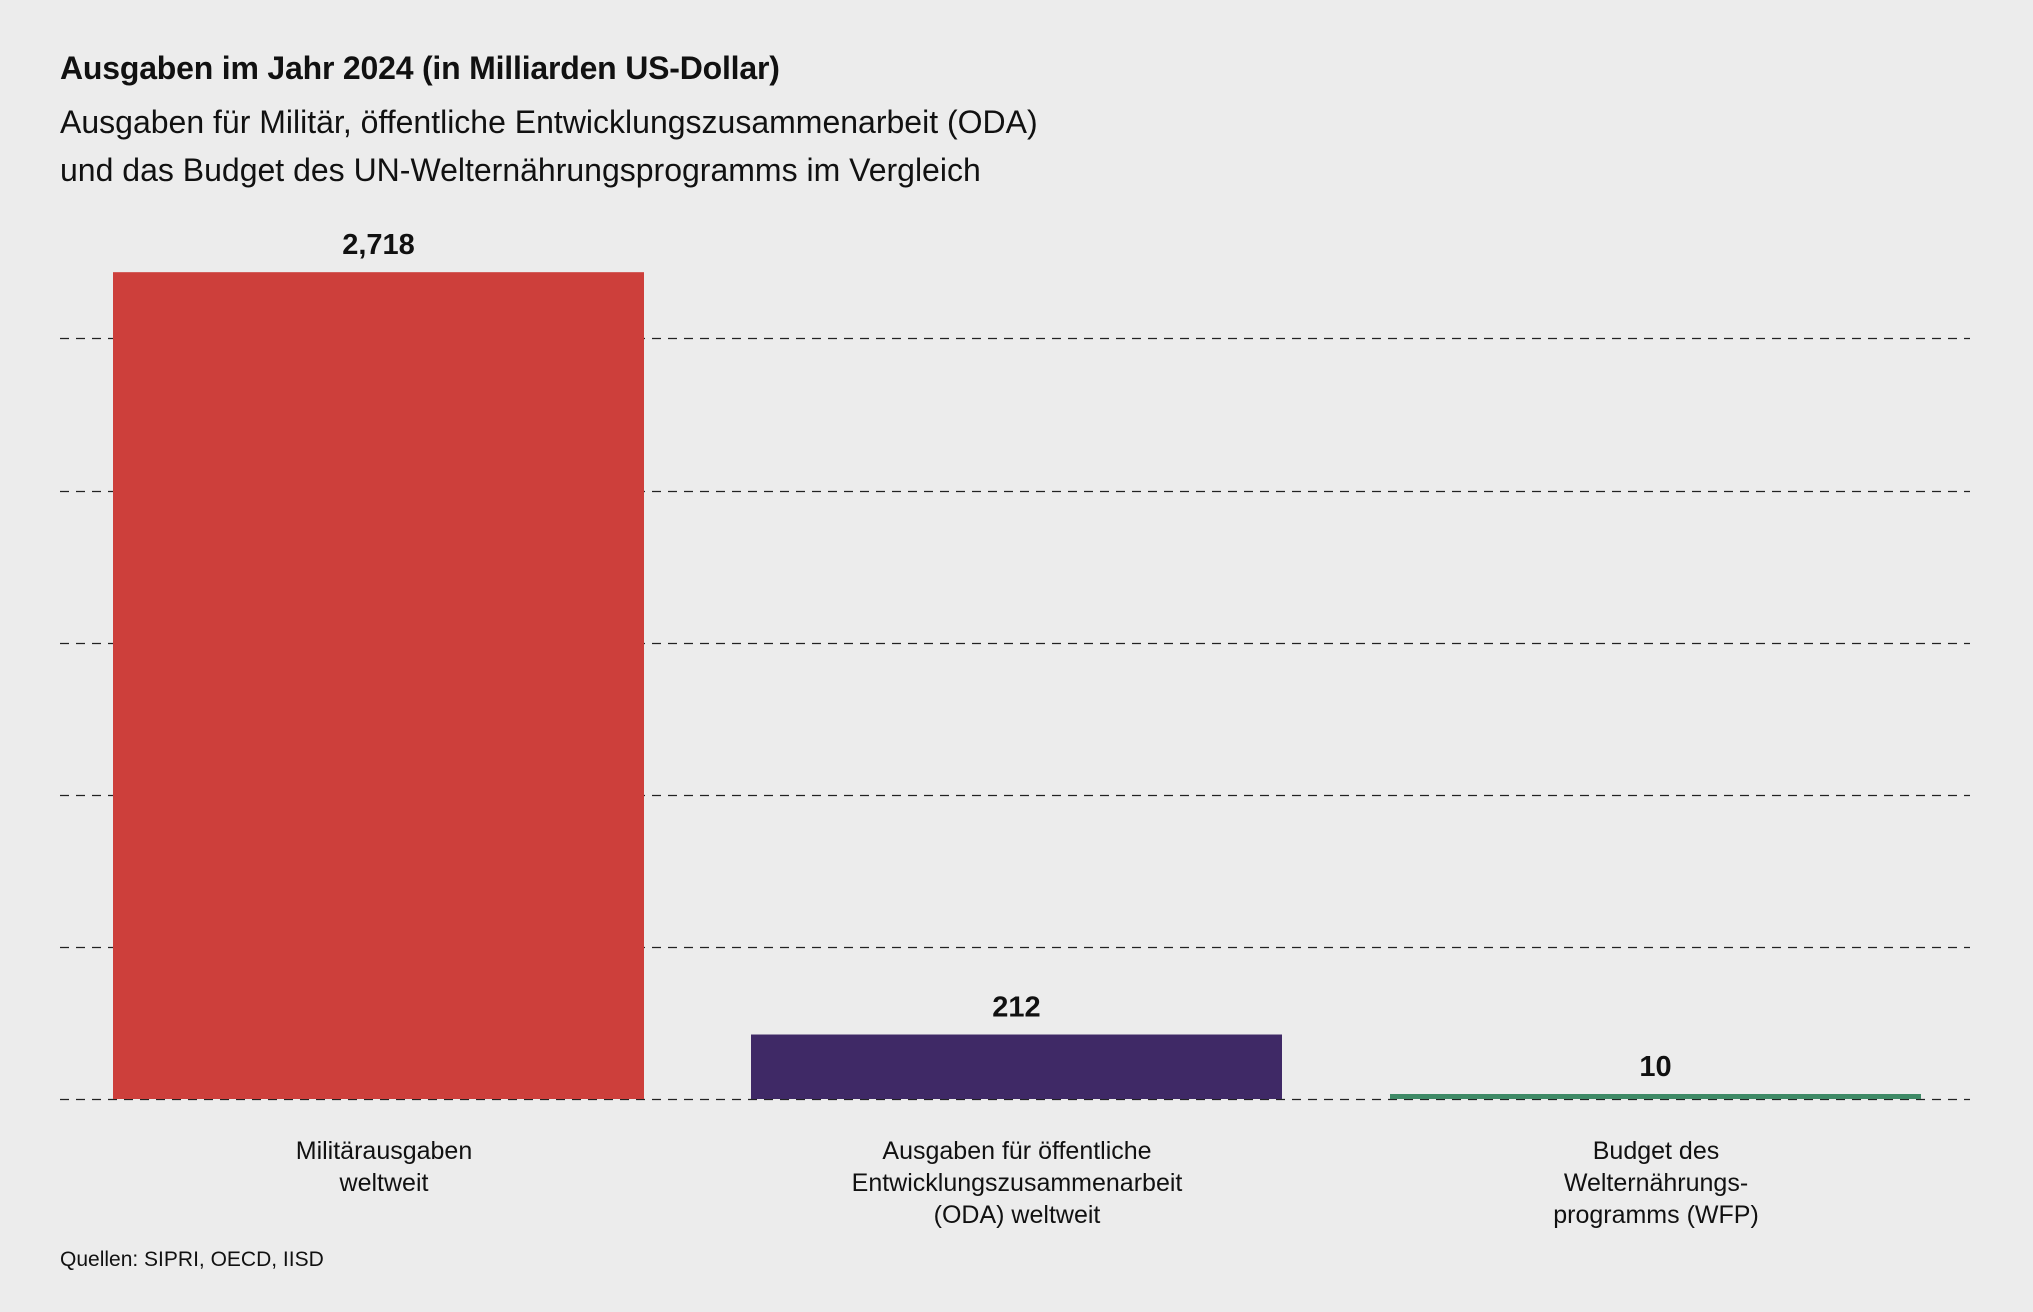 This screenshot has height=1312, width=2033. Describe the element at coordinates (192, 1259) in the screenshot. I see `source-note: Quellen: SIPRI, OECD, IISD` at that location.